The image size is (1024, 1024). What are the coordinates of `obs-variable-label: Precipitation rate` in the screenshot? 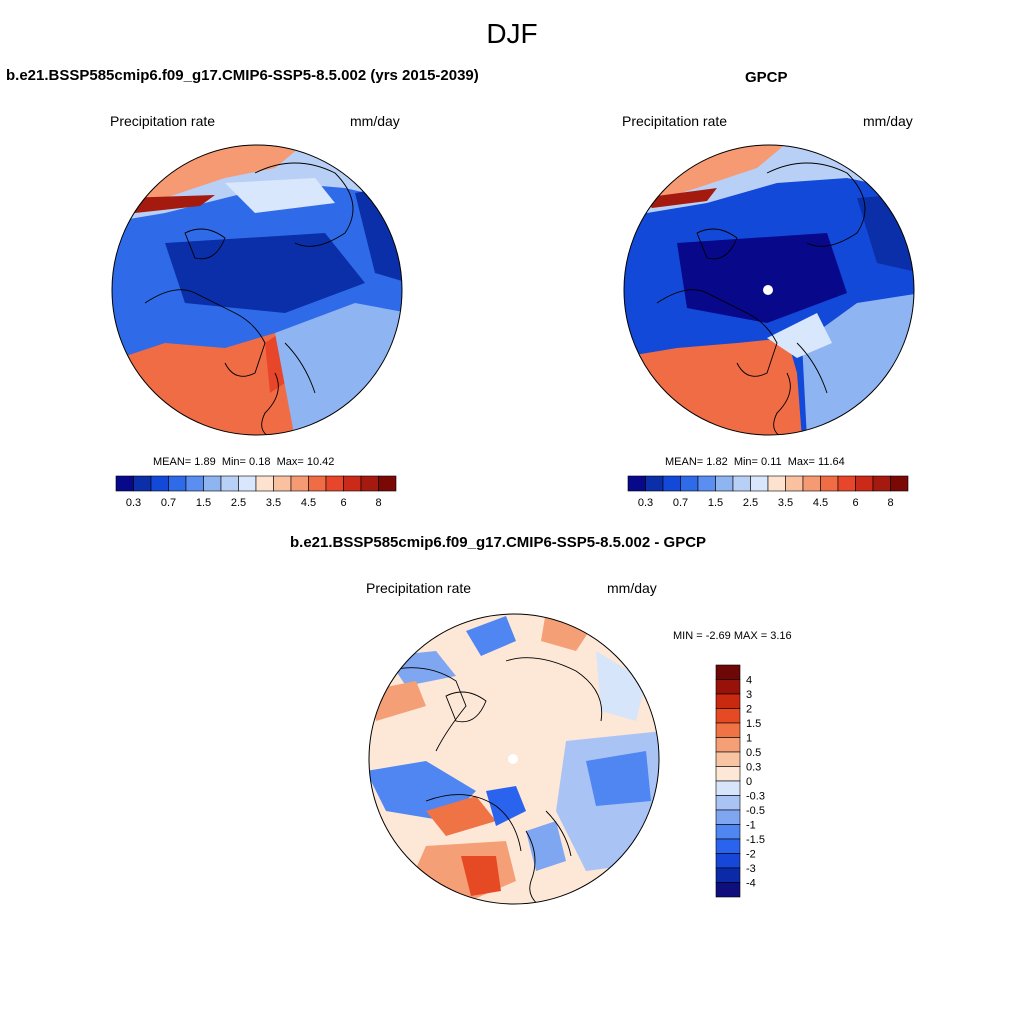 It's located at (675, 121).